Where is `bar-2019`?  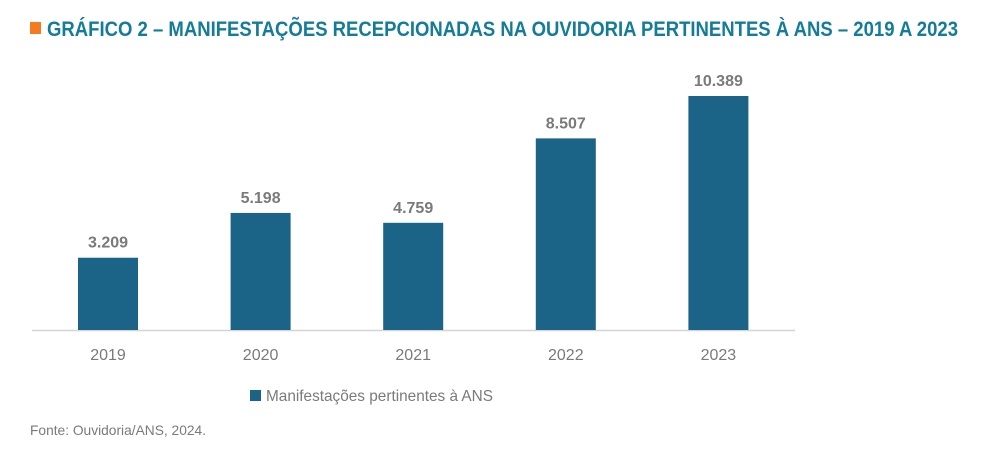
bar-2019 is located at coordinates (108, 293).